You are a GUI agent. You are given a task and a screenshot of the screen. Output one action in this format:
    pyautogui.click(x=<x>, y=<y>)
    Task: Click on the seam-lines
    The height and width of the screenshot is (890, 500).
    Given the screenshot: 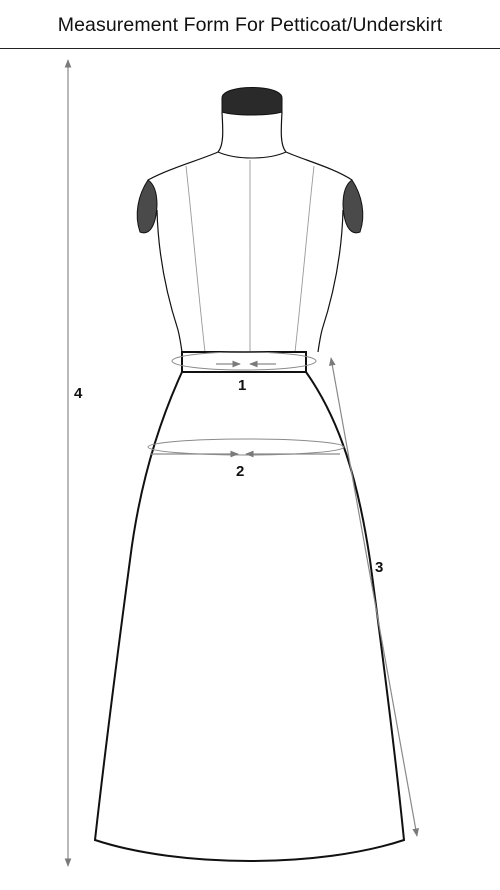 What is the action you would take?
    pyautogui.click(x=250, y=256)
    